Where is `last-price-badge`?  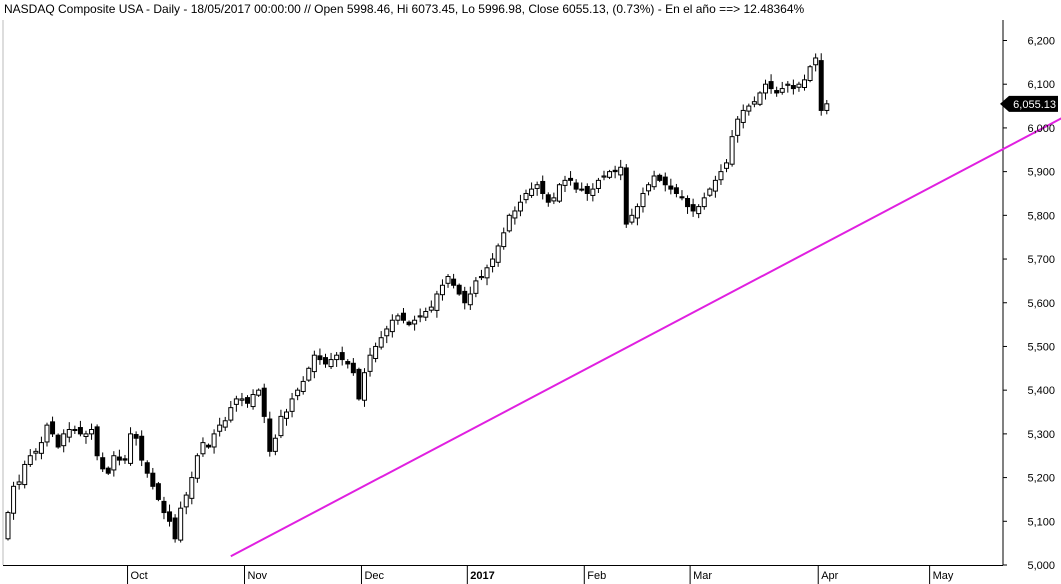 last-price-badge is located at coordinates (1029, 103).